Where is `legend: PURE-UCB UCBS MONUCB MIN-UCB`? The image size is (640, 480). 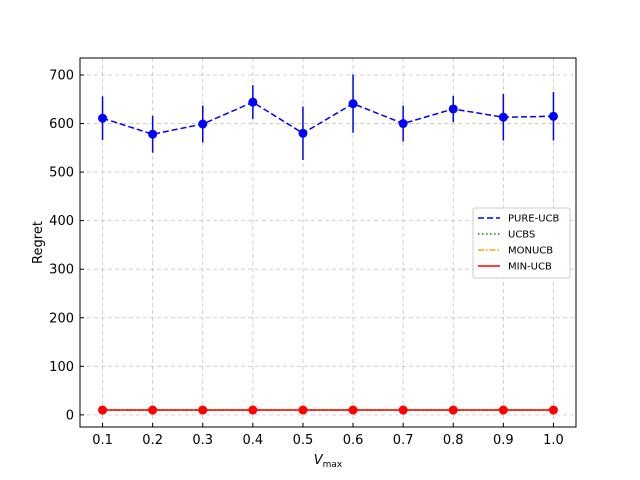 legend: PURE-UCB UCBS MONUCB MIN-UCB is located at coordinates (521, 243).